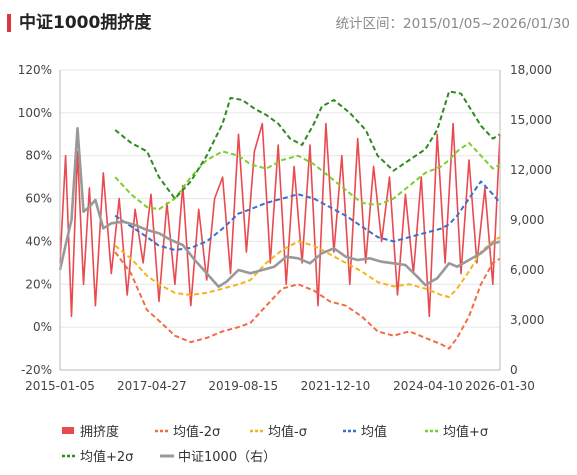  What do you see at coordinates (527, 320) in the screenshot?
I see `y-right-tick-label: 3,000` at bounding box center [527, 320].